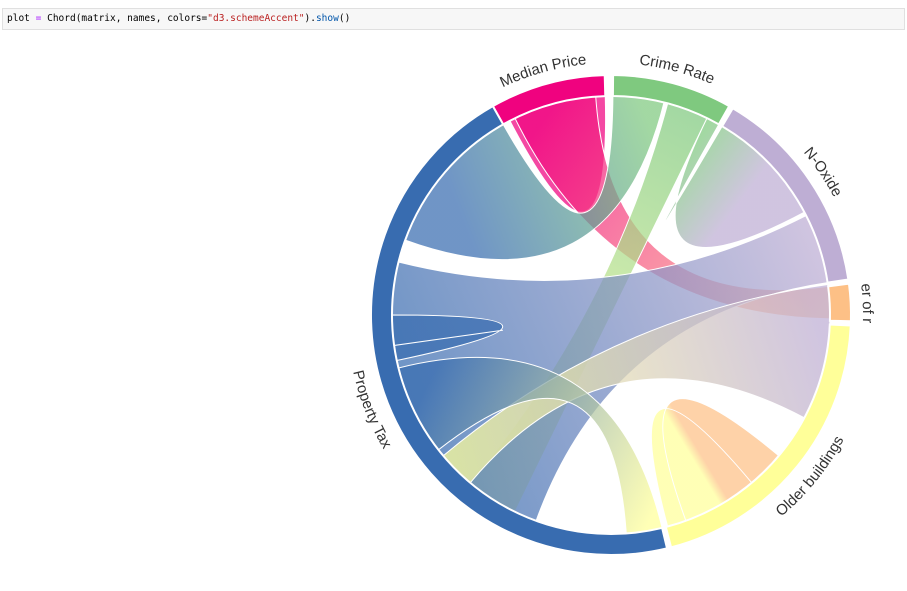 Image resolution: width=907 pixels, height=591 pixels. I want to click on code-tail: (), so click(344, 18).